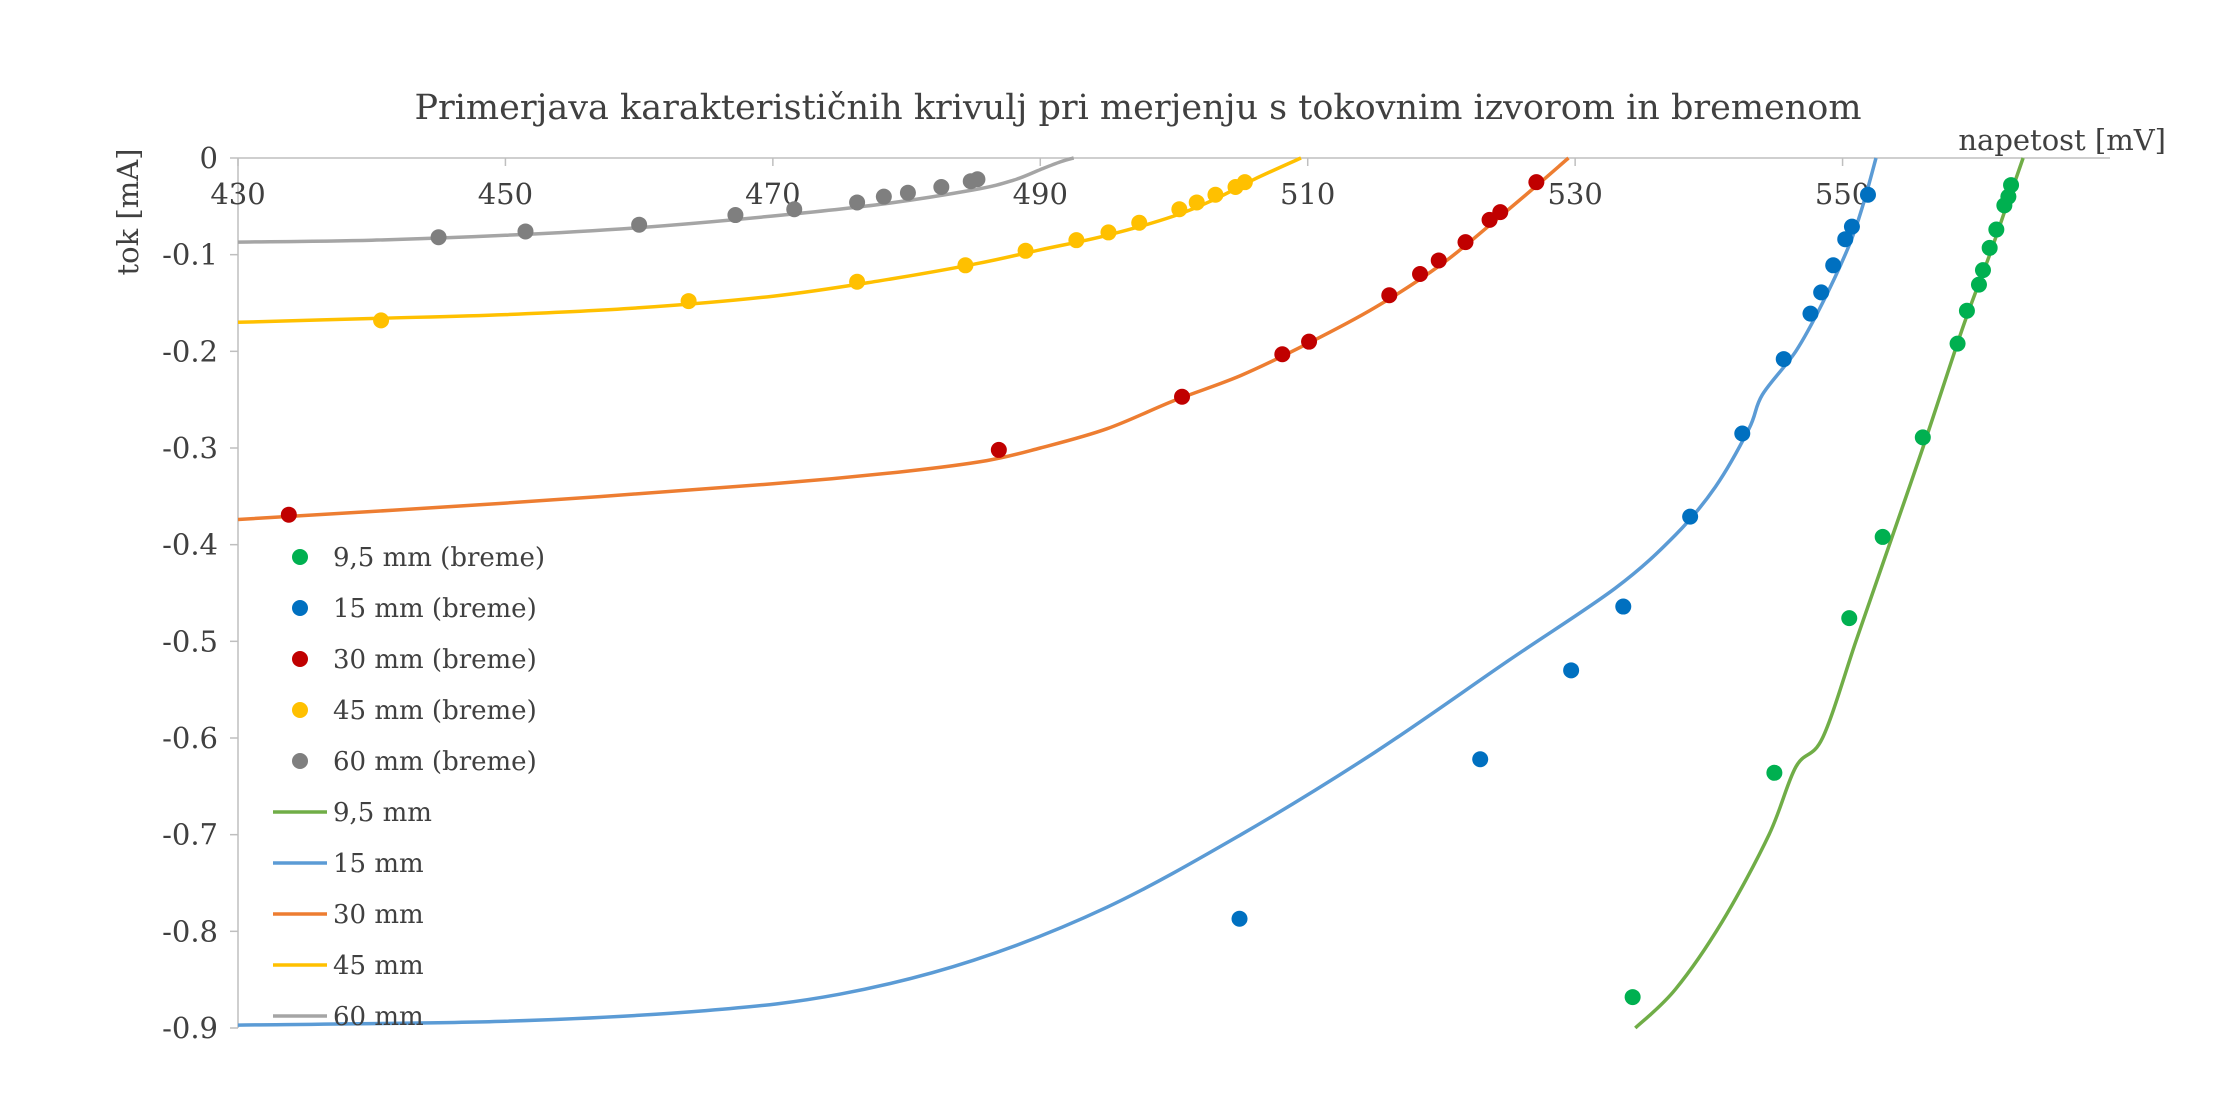 The width and height of the screenshot is (2224, 1117). What do you see at coordinates (1574, 194) in the screenshot?
I see `x-tick-label: 530` at bounding box center [1574, 194].